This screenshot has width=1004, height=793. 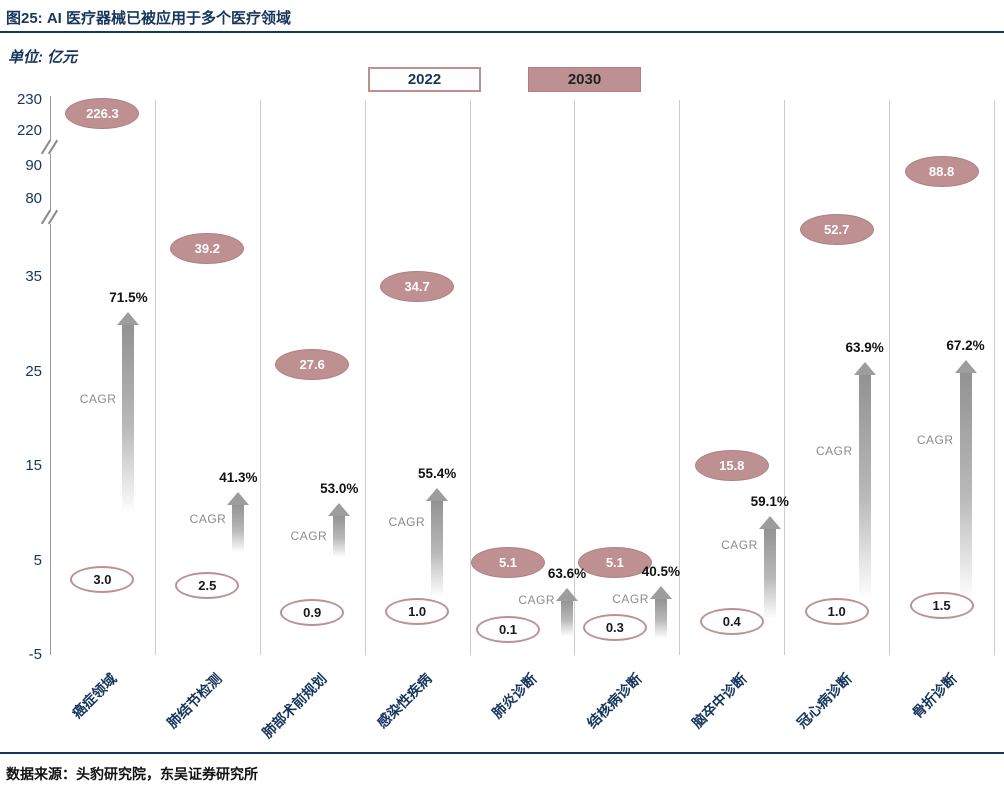 What do you see at coordinates (102, 113) in the screenshot?
I see `value-2030: 226.3` at bounding box center [102, 113].